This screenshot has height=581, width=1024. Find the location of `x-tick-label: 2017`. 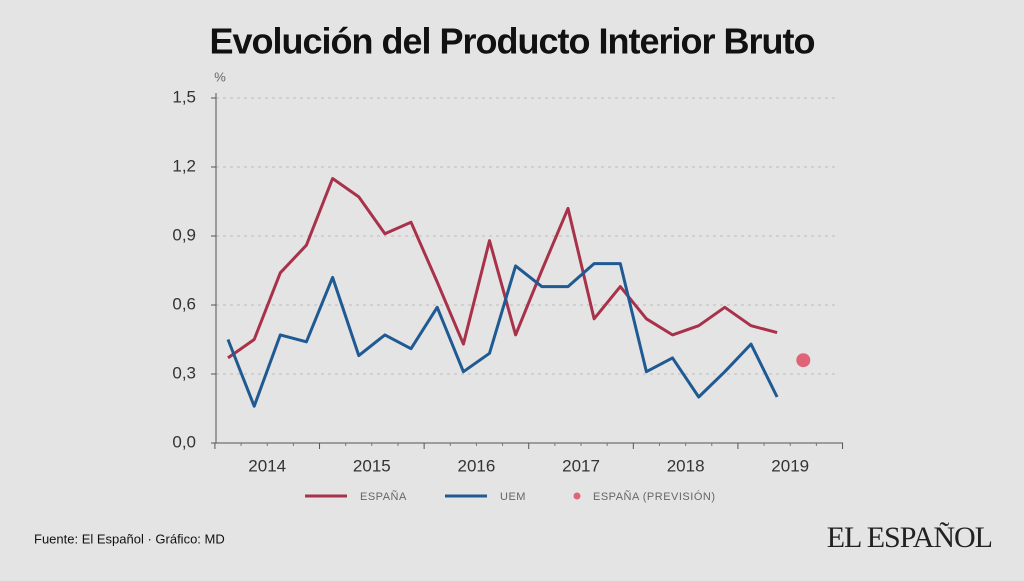

x-tick-label: 2017 is located at coordinates (581, 465).